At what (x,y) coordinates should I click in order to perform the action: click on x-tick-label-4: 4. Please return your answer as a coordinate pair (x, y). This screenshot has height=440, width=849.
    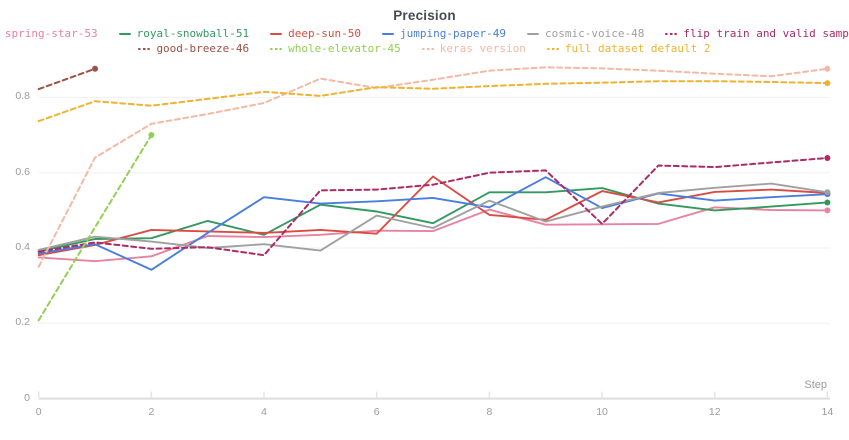
    Looking at the image, I should click on (264, 412).